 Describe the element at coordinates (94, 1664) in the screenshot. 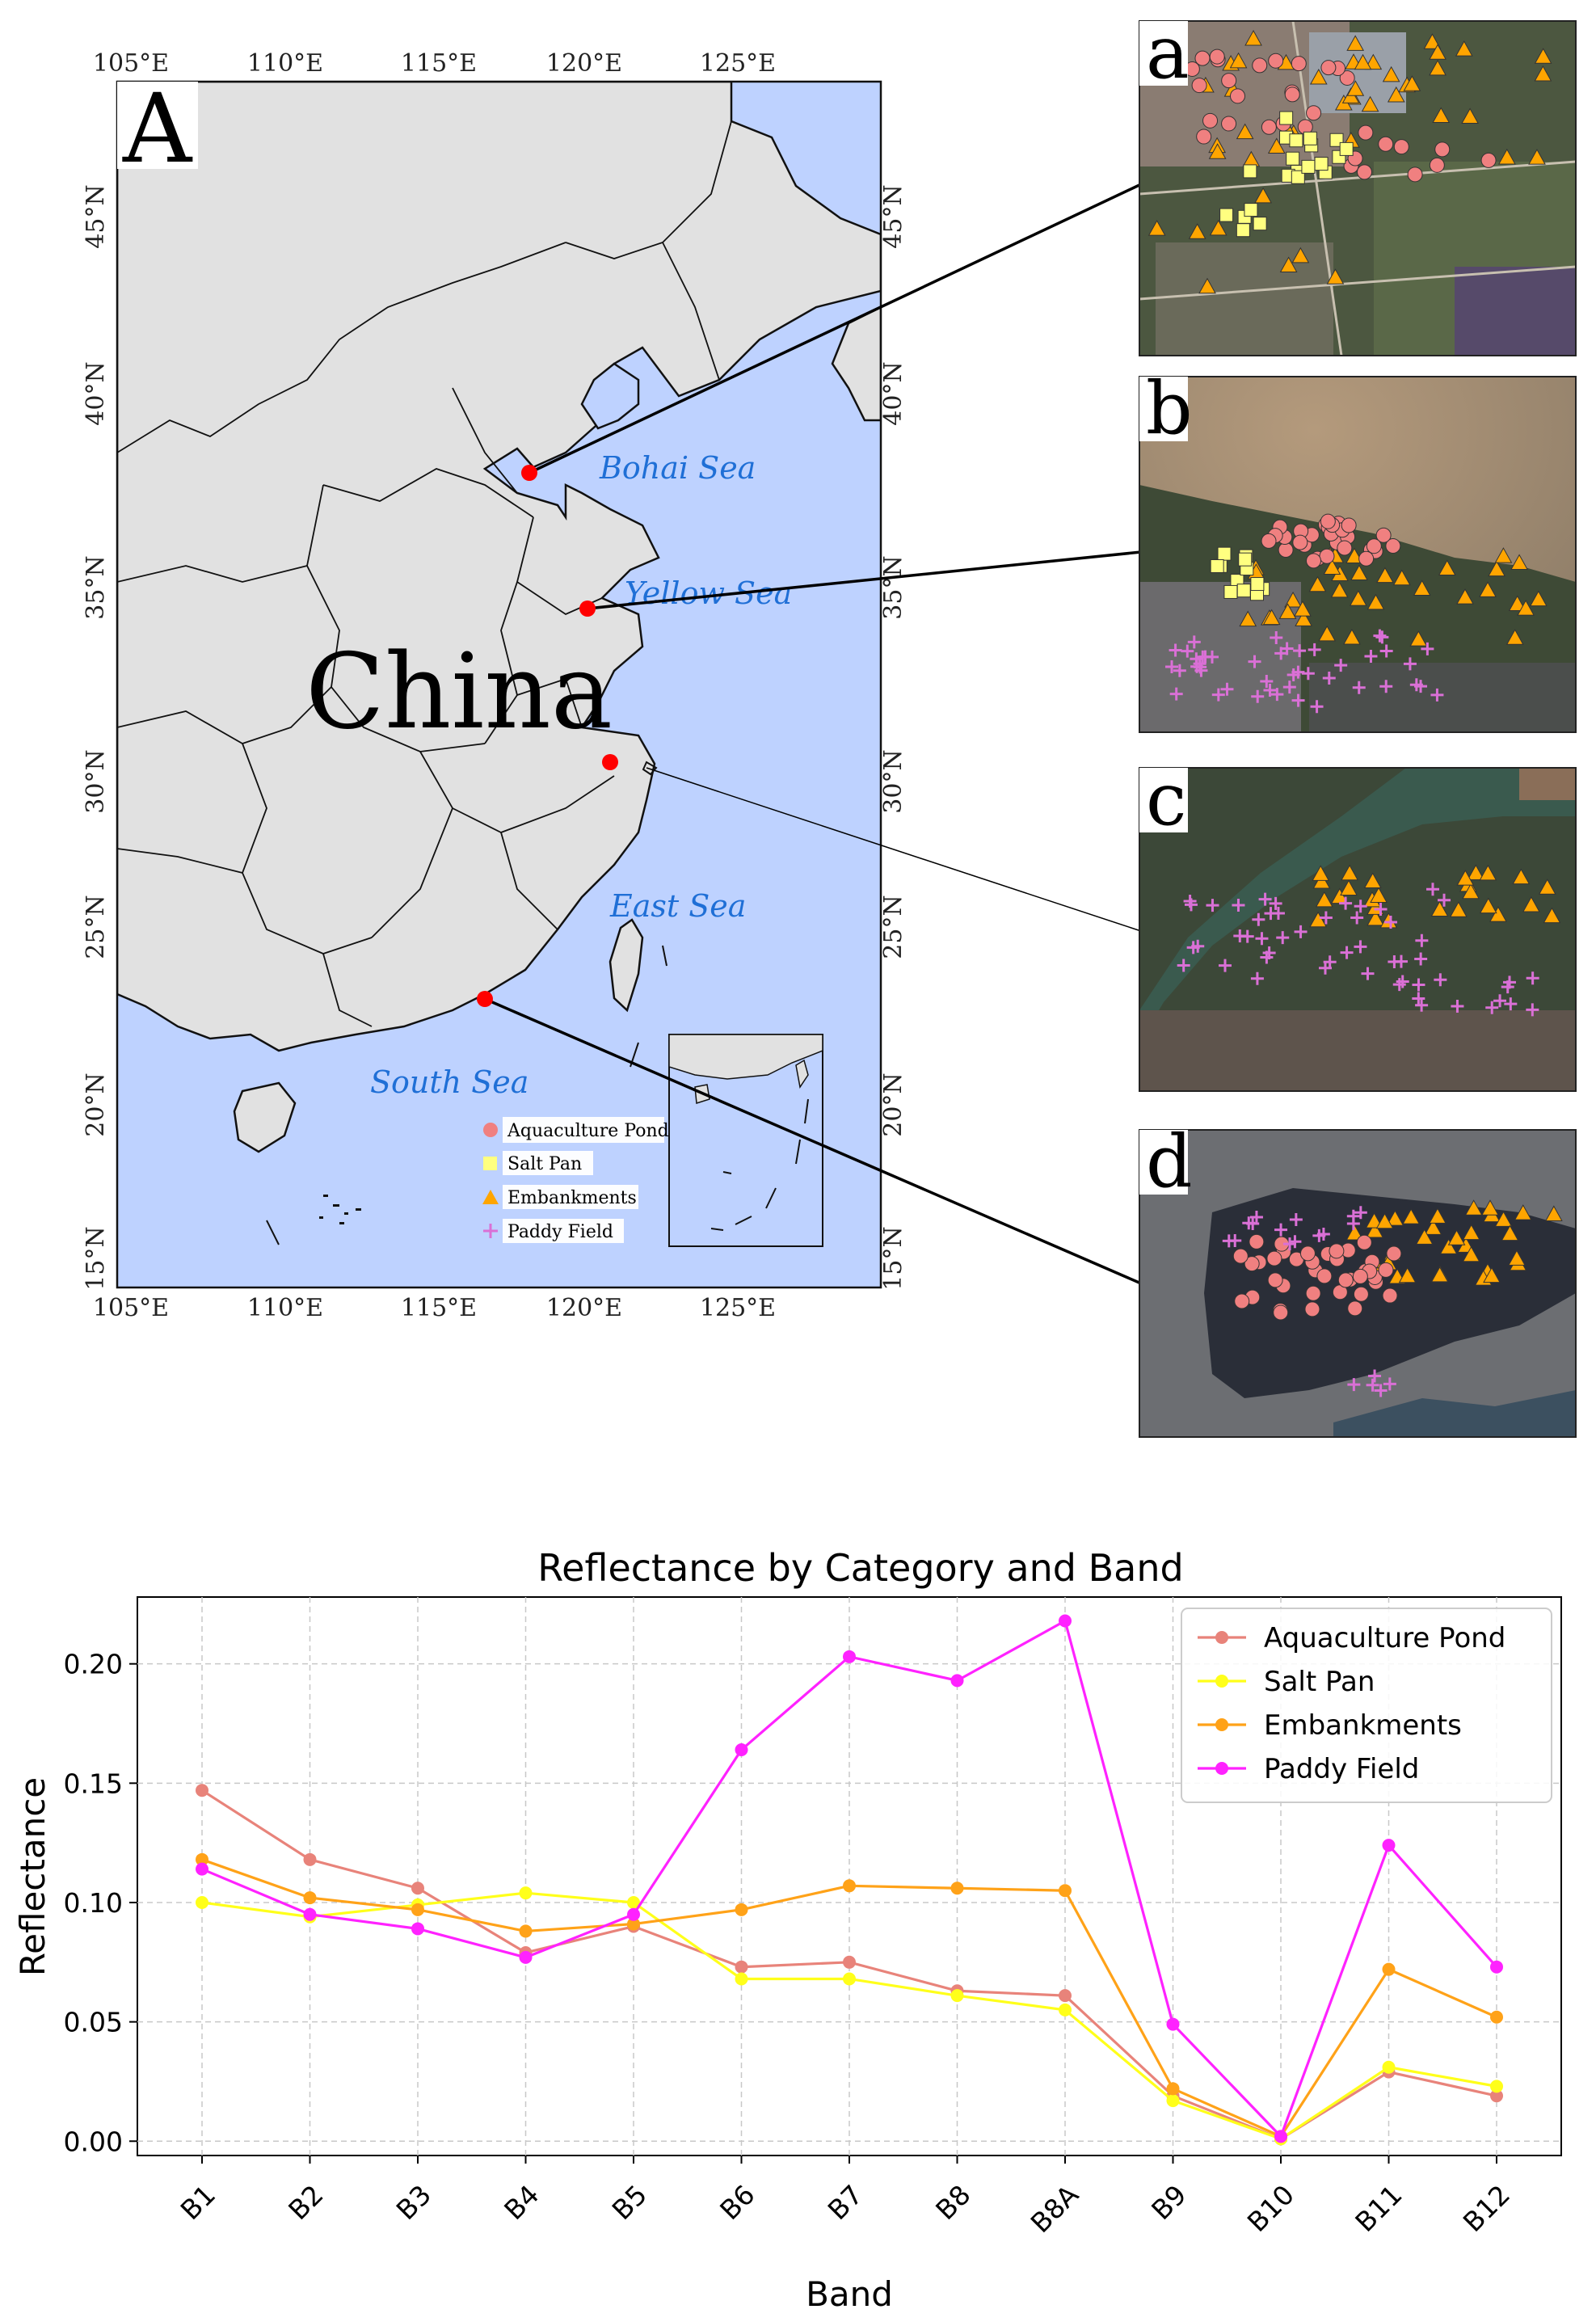

I see `y-tick-label: 0.20` at that location.